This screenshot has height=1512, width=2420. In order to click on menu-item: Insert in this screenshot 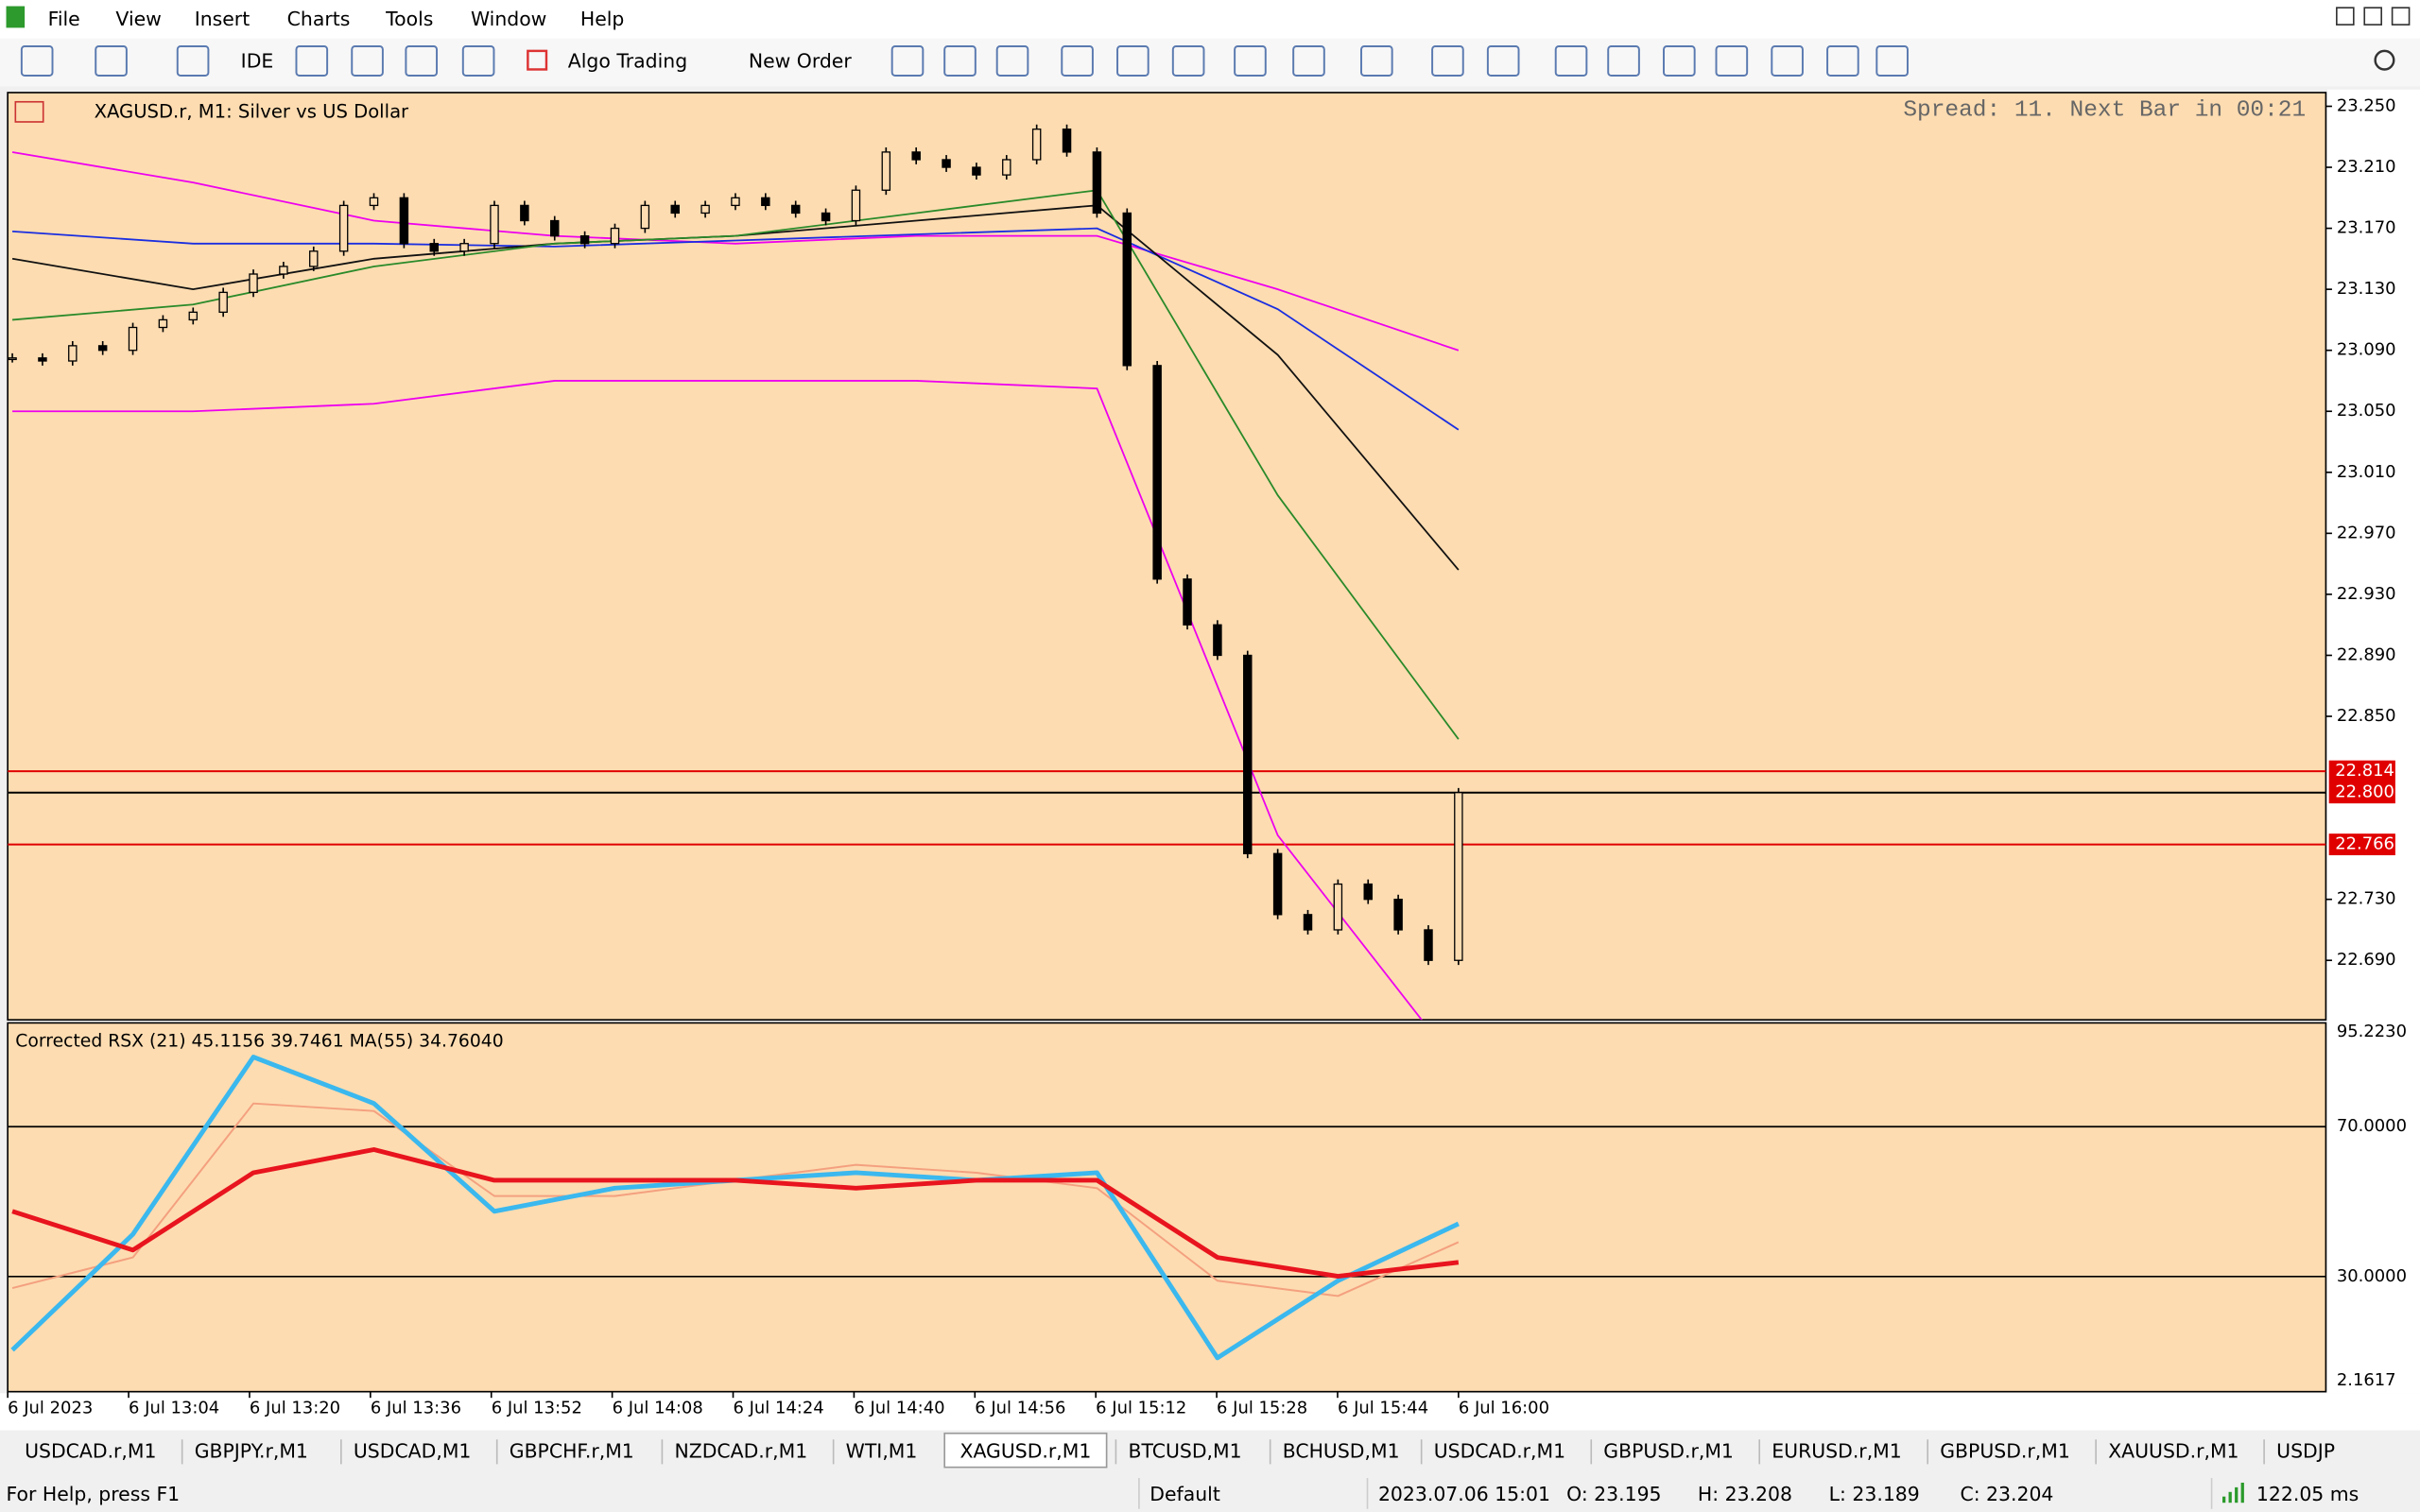, I will do `click(222, 19)`.